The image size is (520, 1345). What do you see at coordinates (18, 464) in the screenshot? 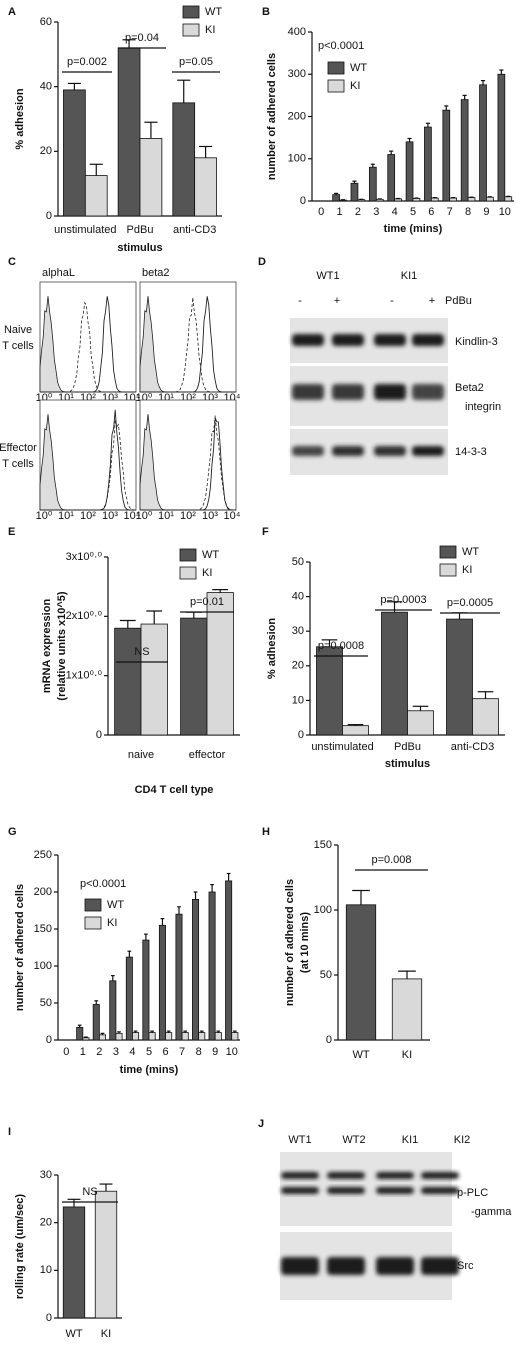
I see `row-label: T cells` at bounding box center [18, 464].